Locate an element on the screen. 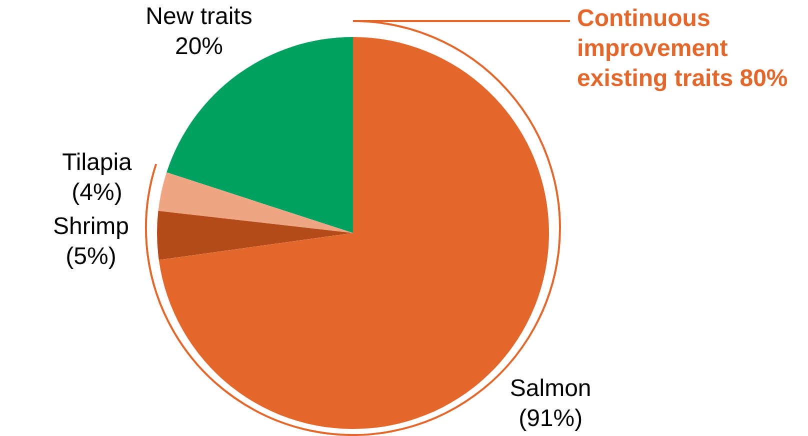 This screenshot has height=436, width=808. text: (5%) is located at coordinates (91, 256).